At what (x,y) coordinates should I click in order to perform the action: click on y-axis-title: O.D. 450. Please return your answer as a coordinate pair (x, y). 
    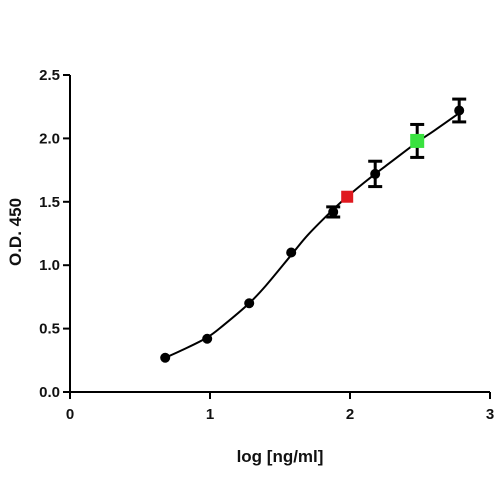
    Looking at the image, I should click on (15, 232).